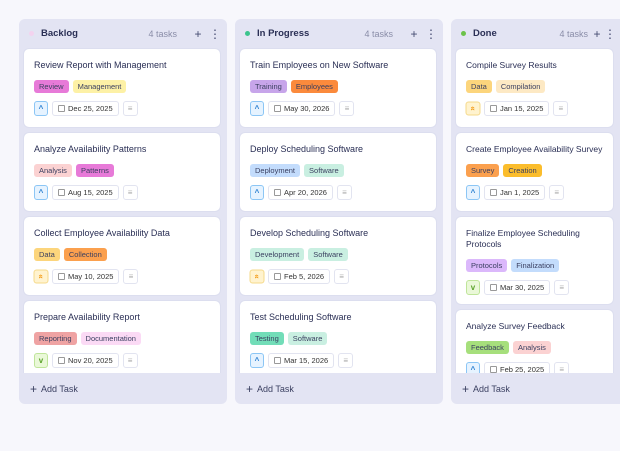 This screenshot has height=451, width=620. What do you see at coordinates (87, 317) in the screenshot?
I see `task-title: Prepare Availability Report` at bounding box center [87, 317].